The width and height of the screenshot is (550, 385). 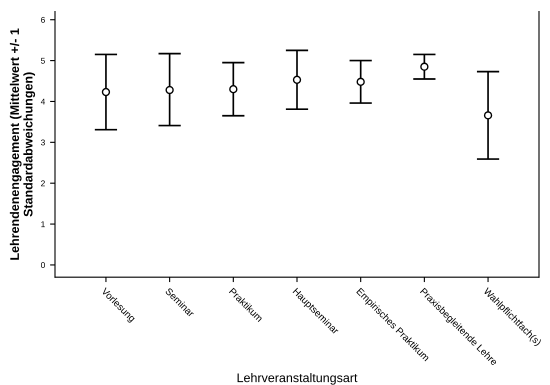 I want to click on y-tick-label: 5, so click(x=42, y=61).